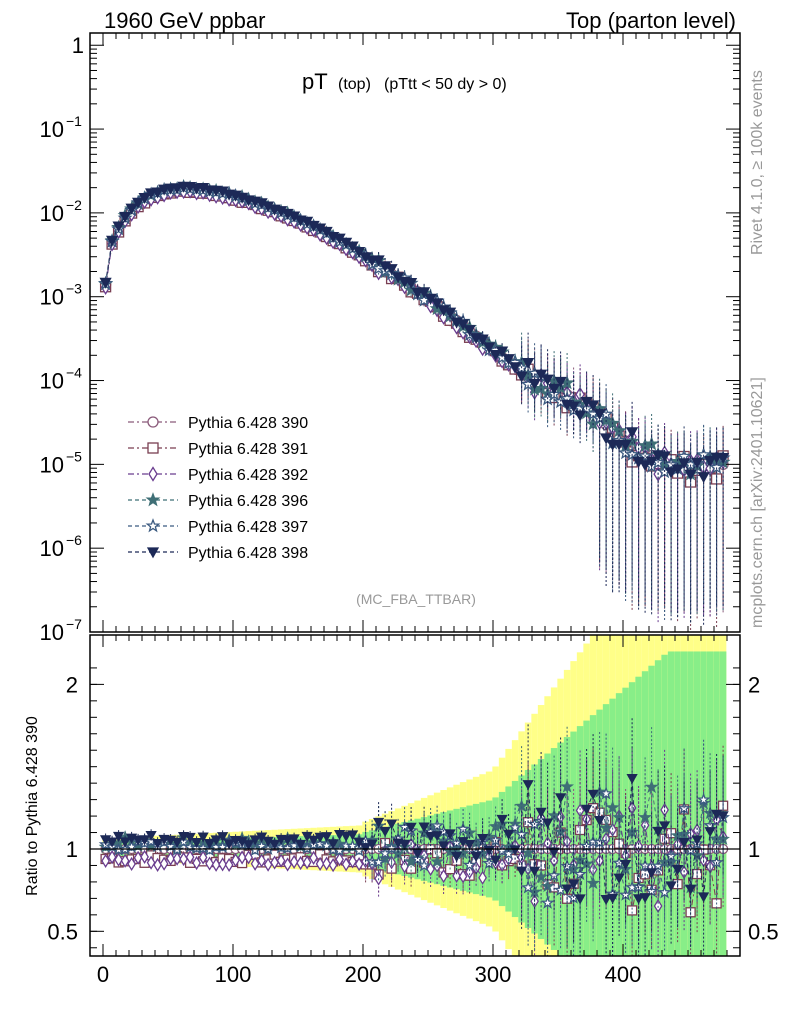 The height and width of the screenshot is (1024, 786). I want to click on energy-label: 1960 GeV ppbar, so click(184, 20).